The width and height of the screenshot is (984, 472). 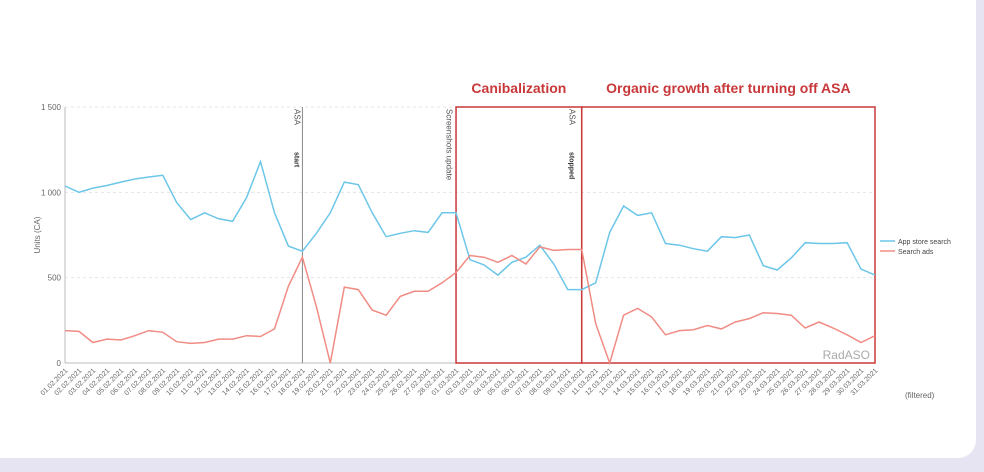 I want to click on footnote: (filtered), so click(x=920, y=395).